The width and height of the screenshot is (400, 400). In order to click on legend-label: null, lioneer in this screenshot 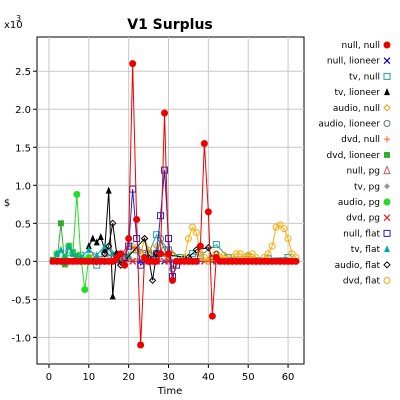, I will do `click(353, 62)`.